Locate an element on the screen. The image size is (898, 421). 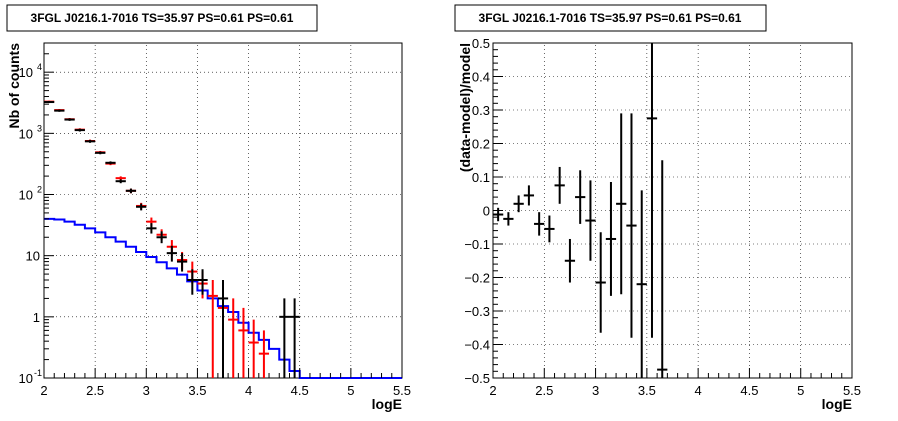
y-tick-label: 0.2 is located at coordinates (481, 144).